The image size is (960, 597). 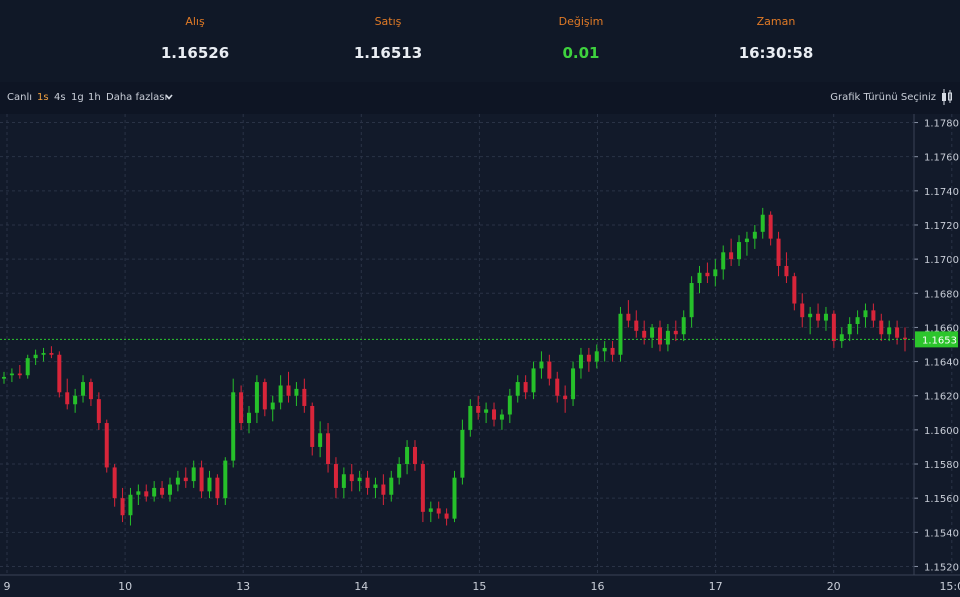 I want to click on y-tick-label: 1.1700, so click(x=941, y=260).